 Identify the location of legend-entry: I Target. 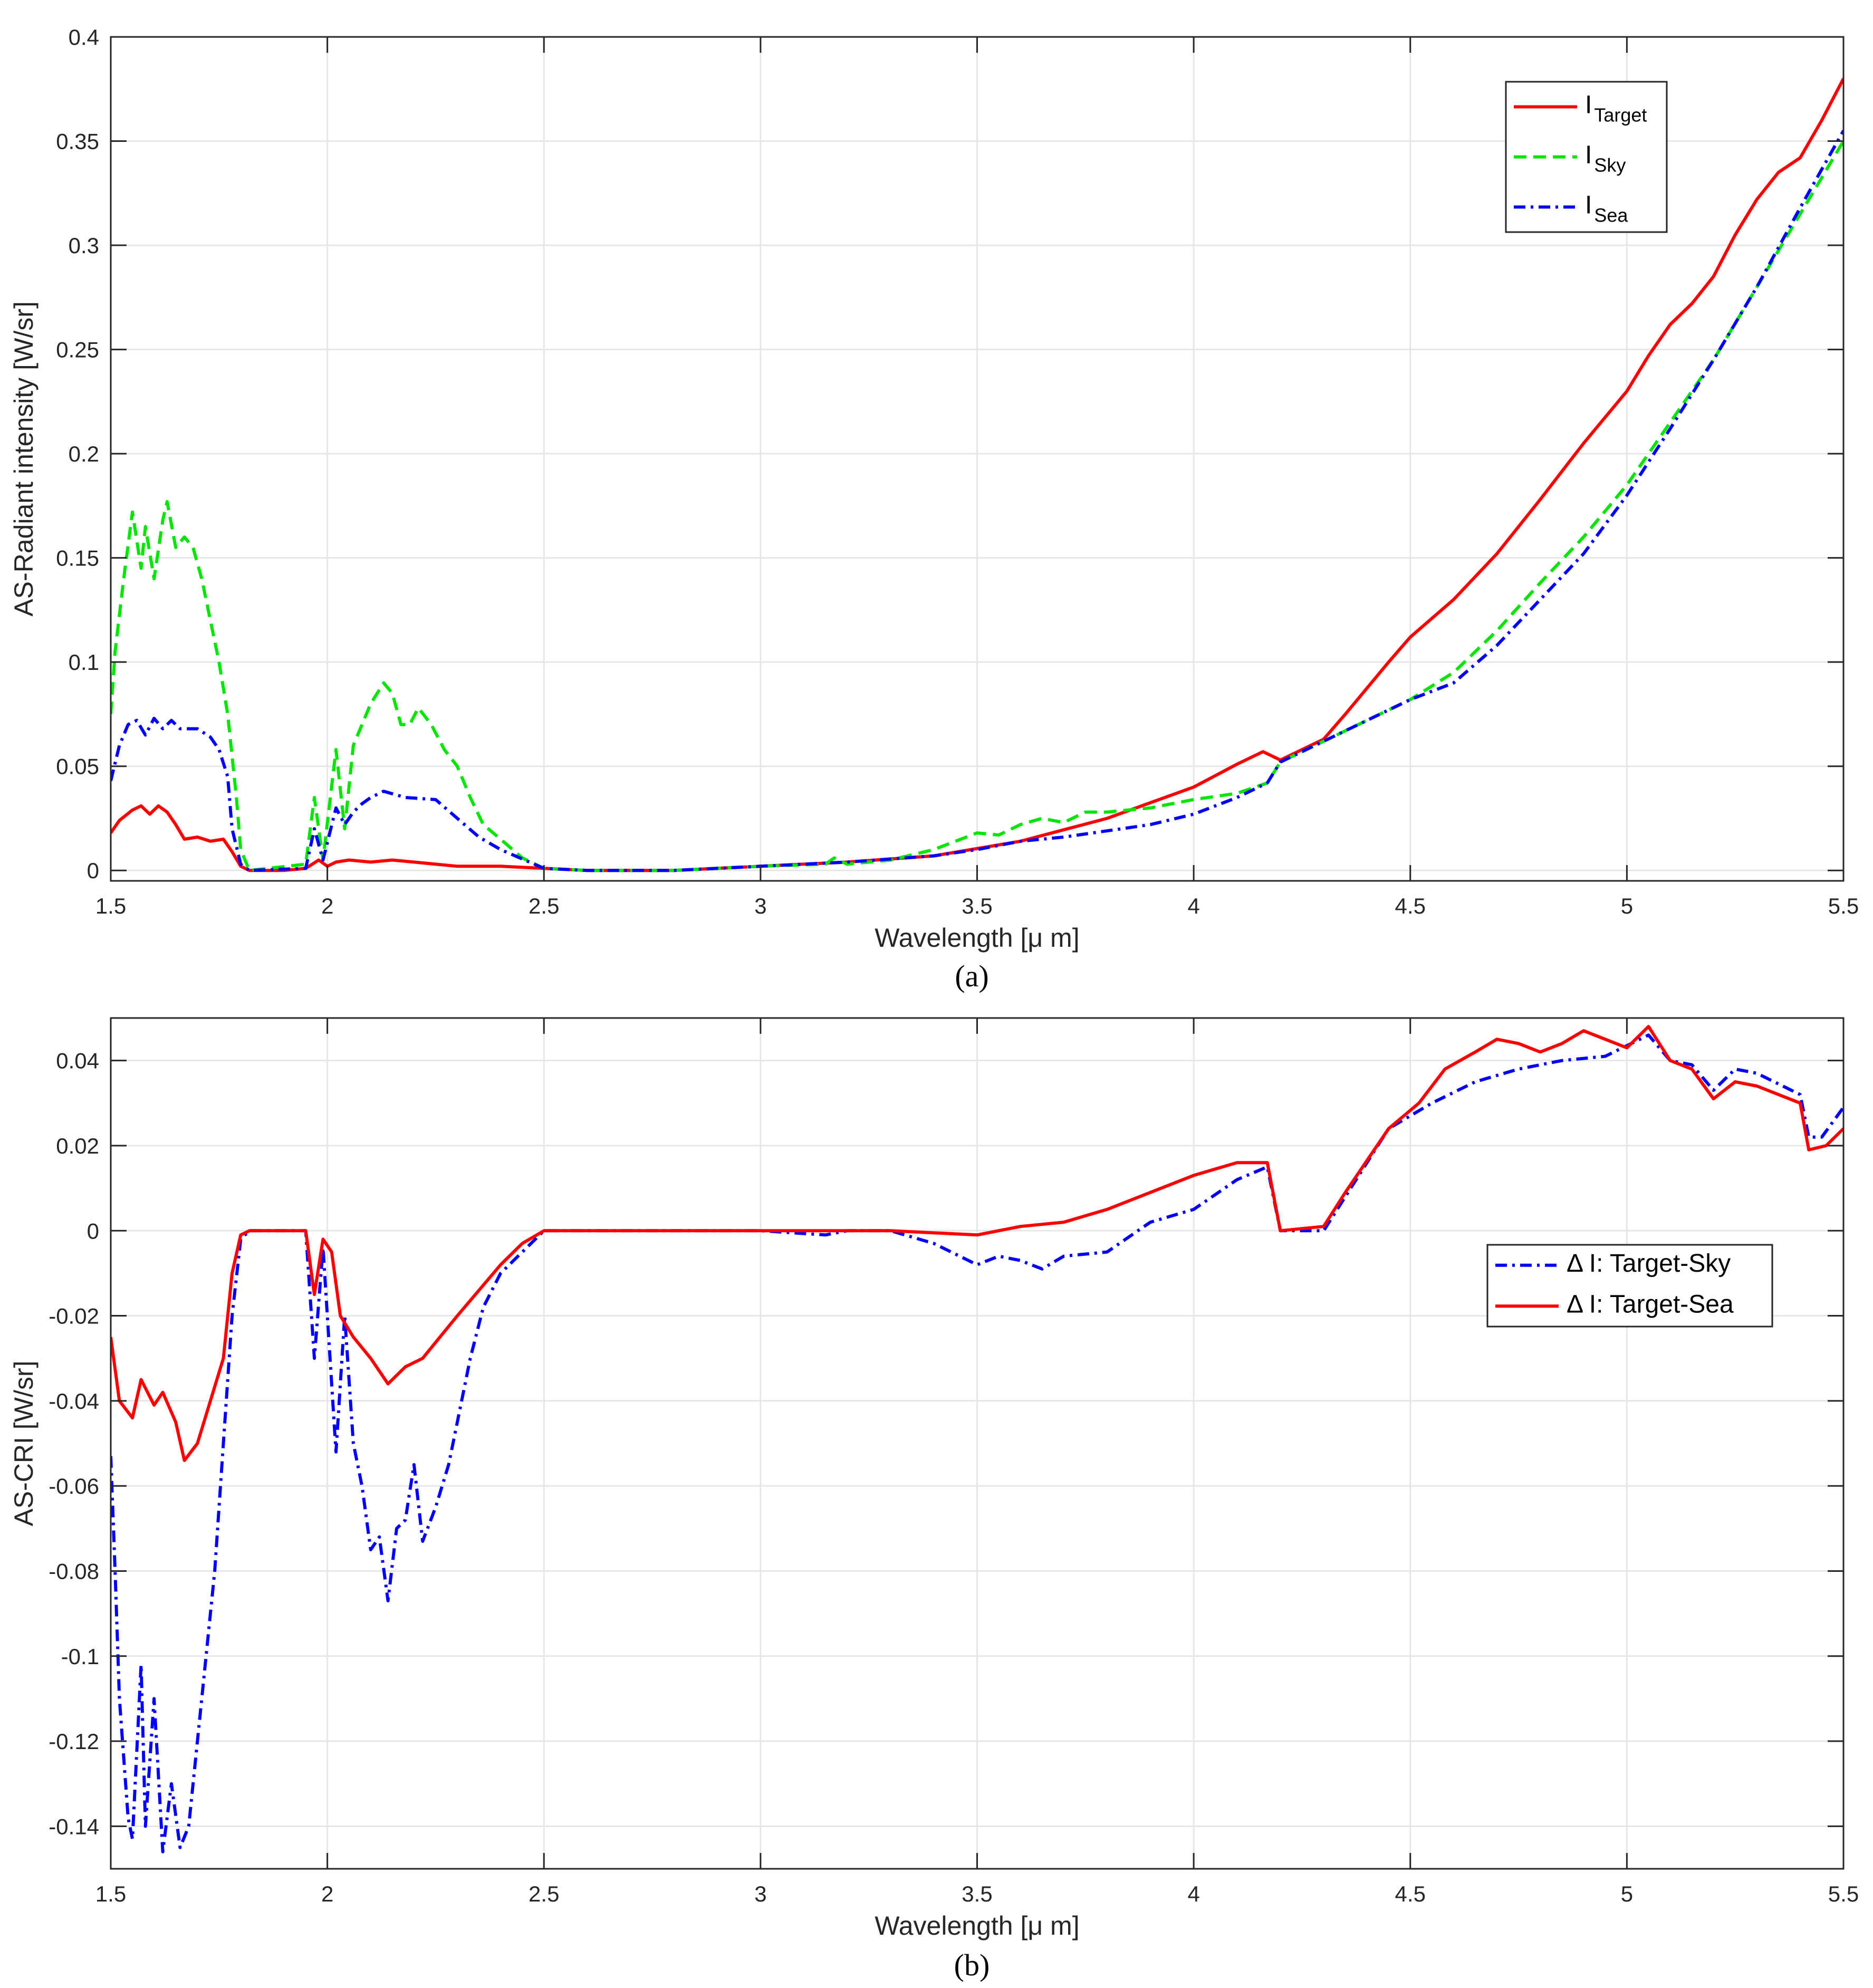
(1616, 108).